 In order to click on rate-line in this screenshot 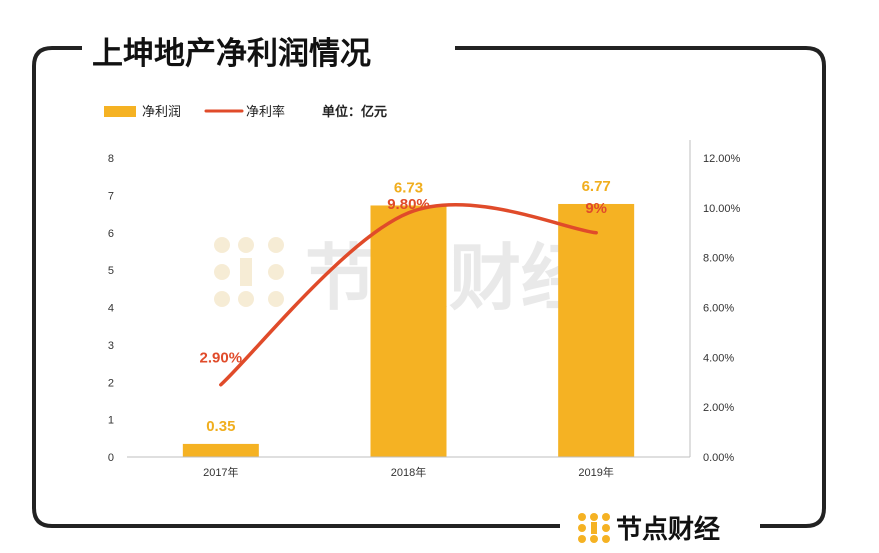, I will do `click(408, 295)`.